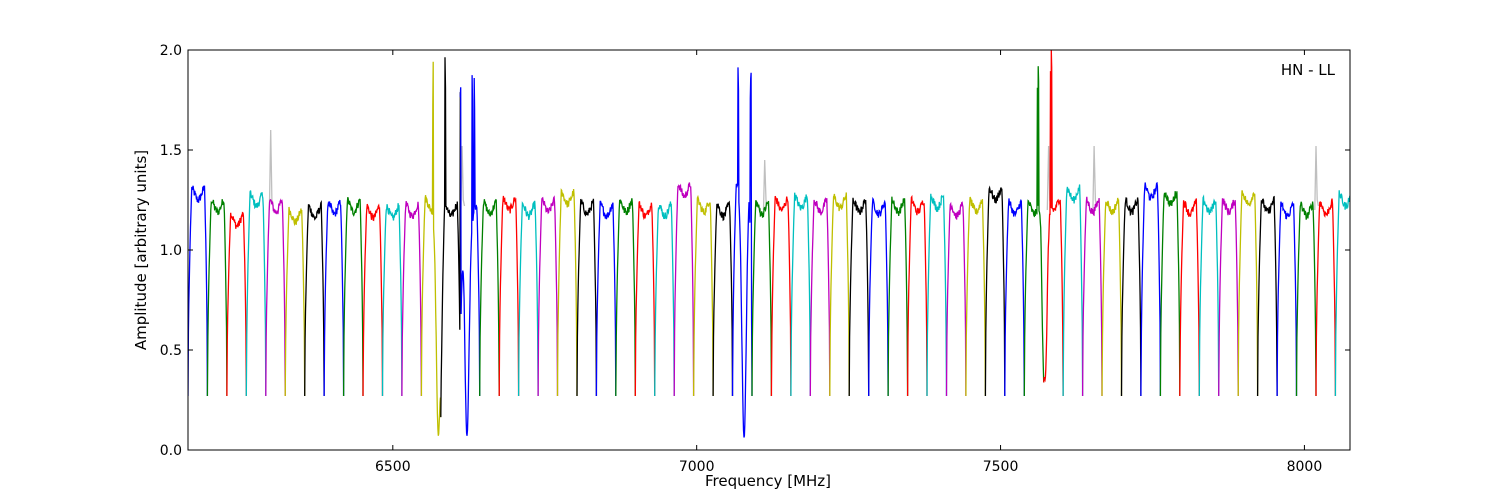 This screenshot has width=1500, height=500. What do you see at coordinates (1308, 70) in the screenshot?
I see `polarization-annotation: HN - LL` at bounding box center [1308, 70].